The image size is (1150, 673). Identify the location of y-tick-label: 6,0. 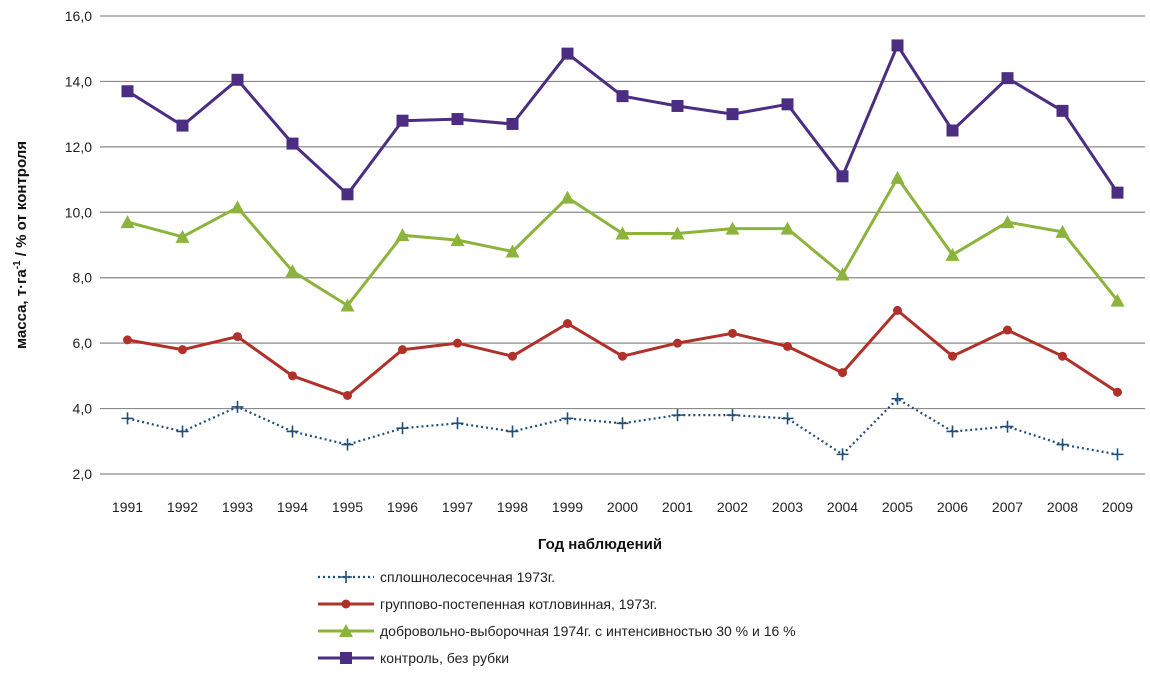
(83, 343).